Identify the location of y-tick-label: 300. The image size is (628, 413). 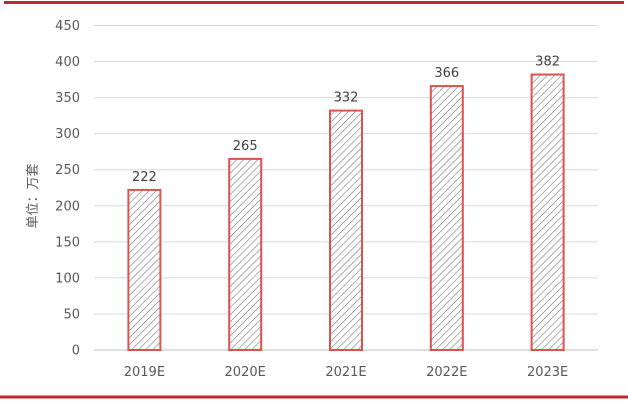
(67, 134).